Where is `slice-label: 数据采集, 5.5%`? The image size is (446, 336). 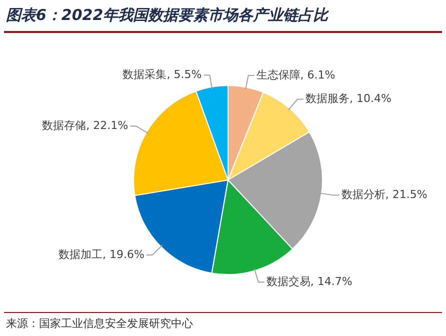
slice-label: 数据采集, 5.5% is located at coordinates (162, 74).